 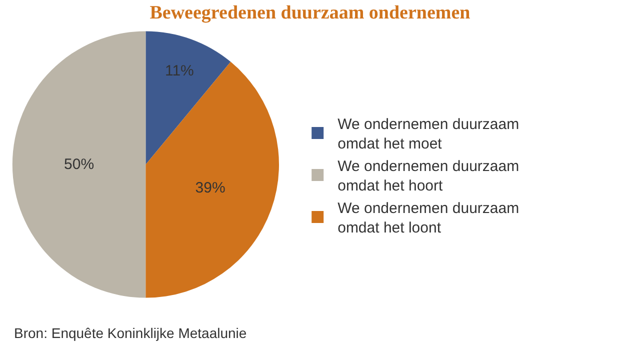 What do you see at coordinates (179, 71) in the screenshot?
I see `data-label: 11%` at bounding box center [179, 71].